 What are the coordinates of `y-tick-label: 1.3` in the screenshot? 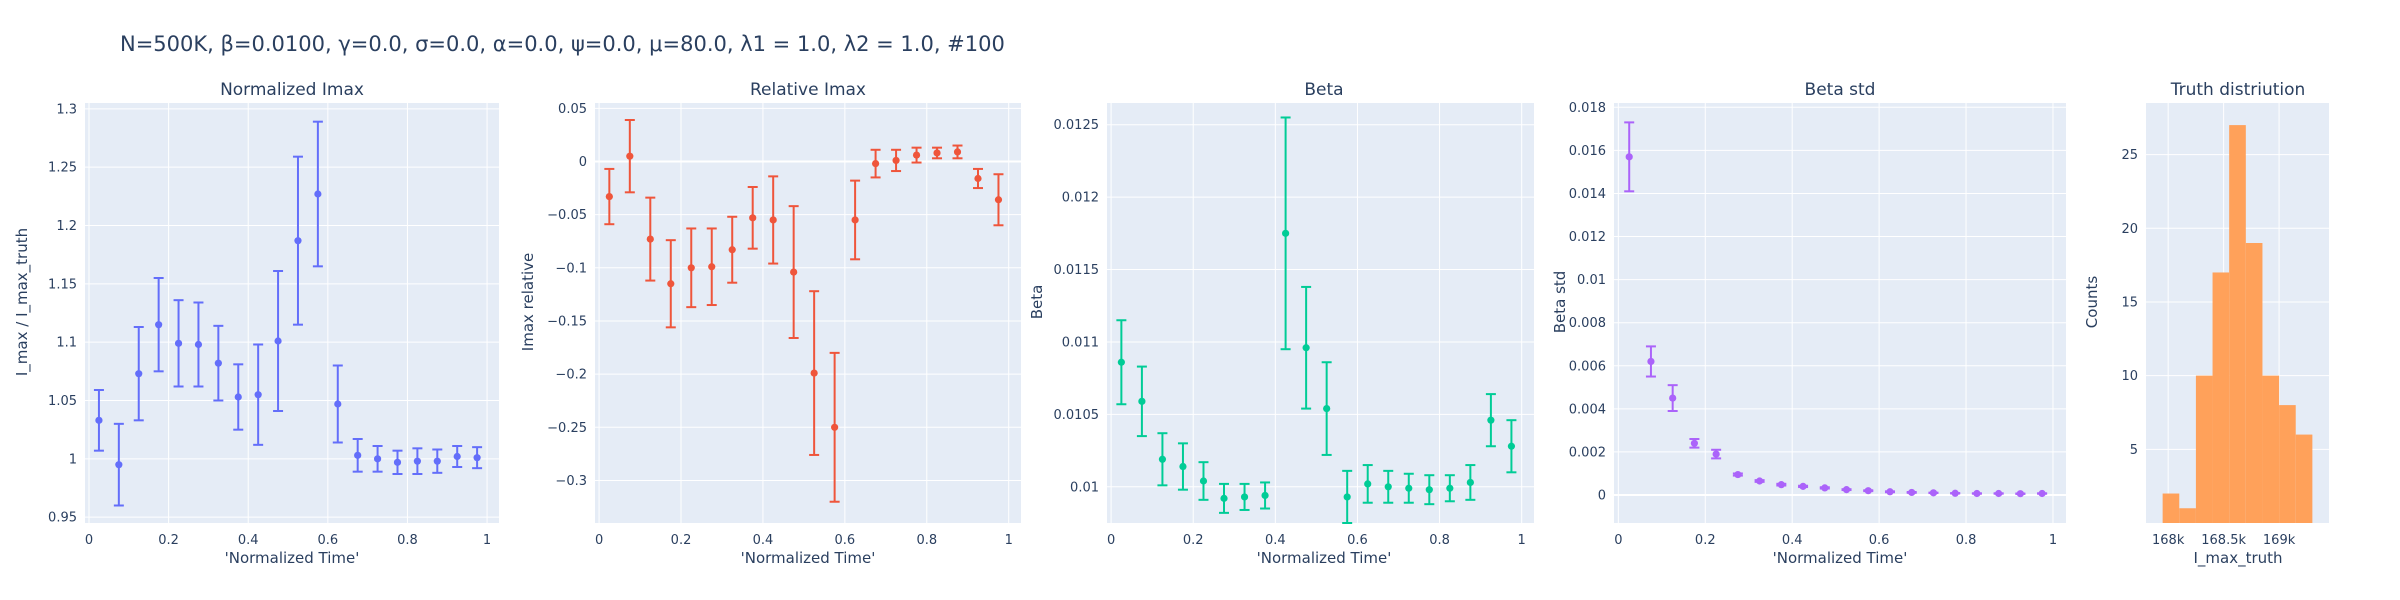 It's located at (66, 109).